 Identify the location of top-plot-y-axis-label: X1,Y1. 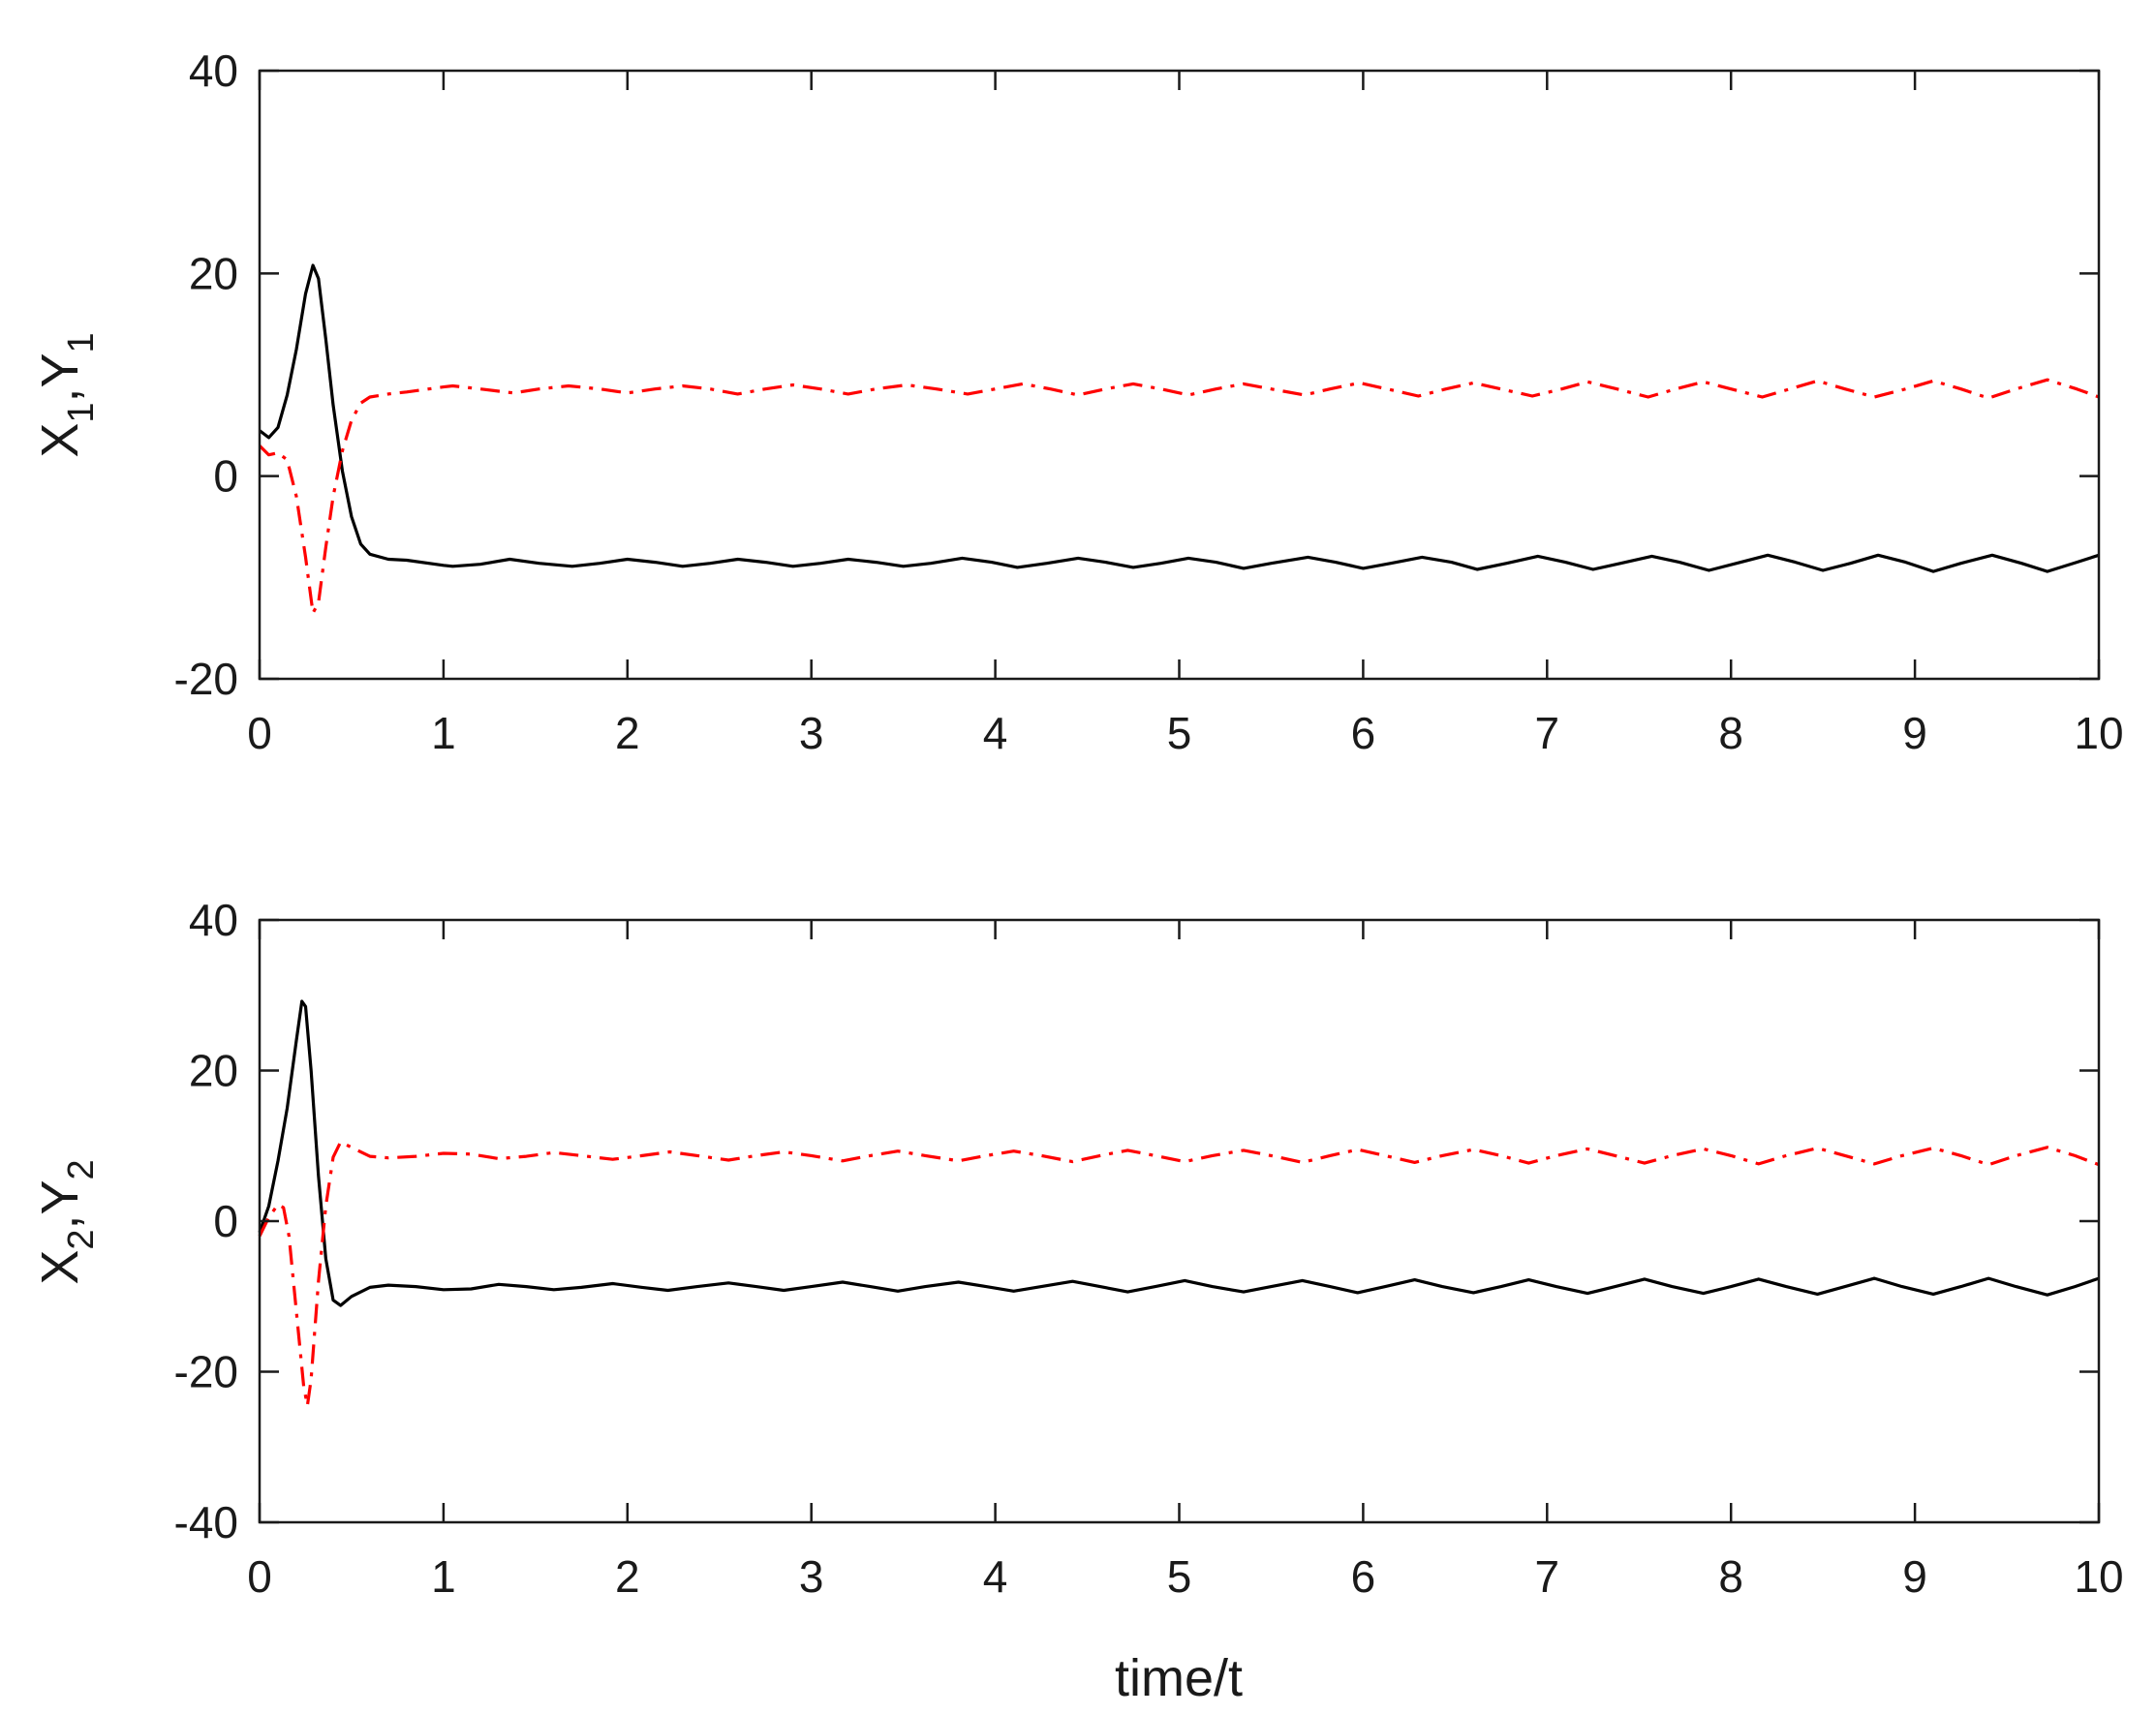
(66, 394).